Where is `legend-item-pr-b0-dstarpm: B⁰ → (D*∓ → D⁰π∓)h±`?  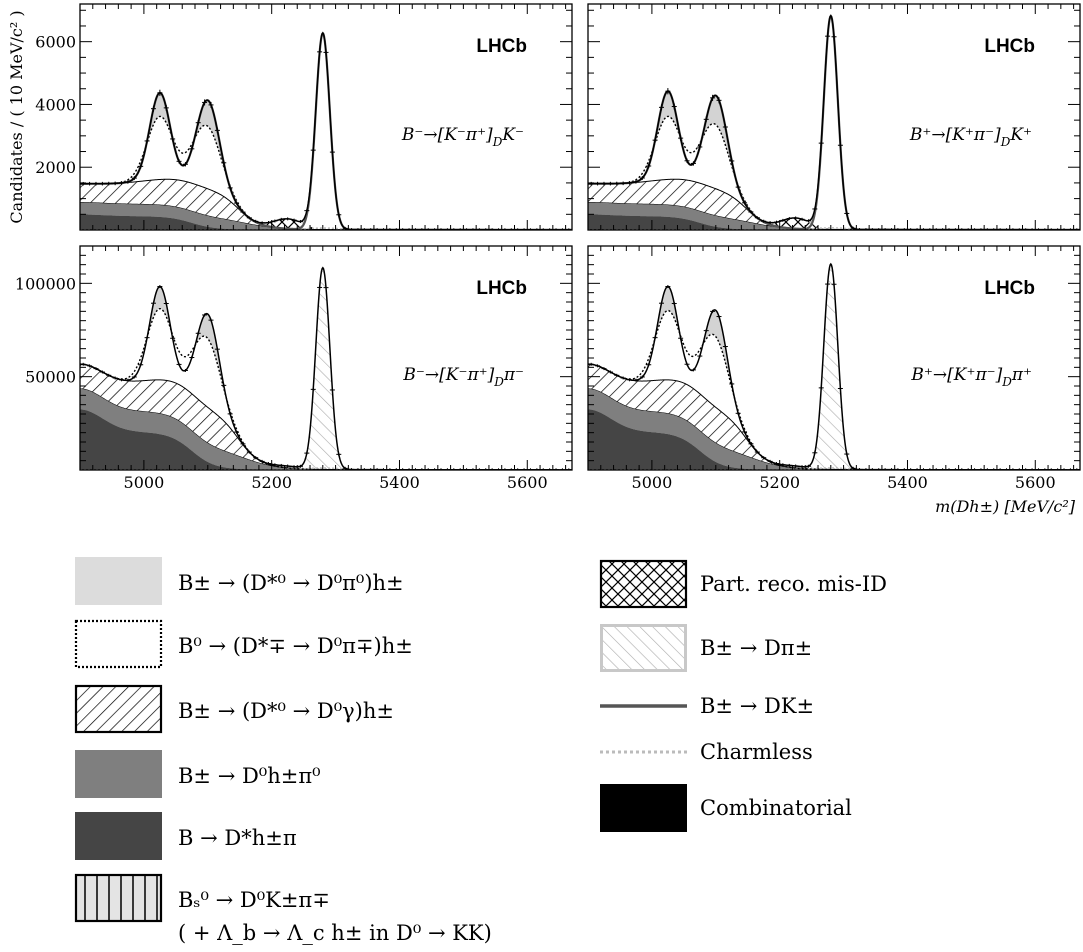
legend-item-pr-b0-dstarpm: B⁰ → (D*∓ → D⁰π∓)h± is located at coordinates (243, 644).